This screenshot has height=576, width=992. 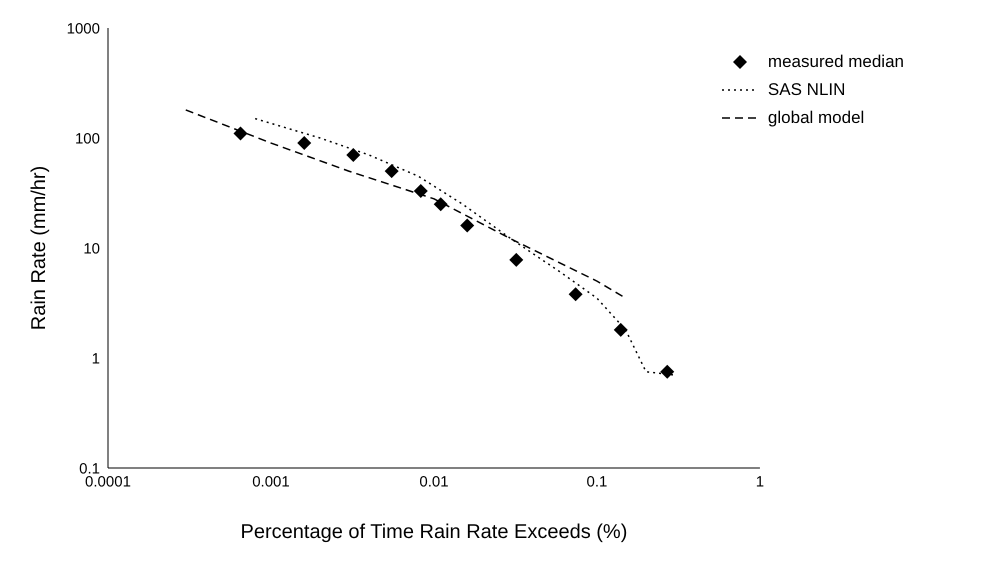 I want to click on x-tick-label: 0.001, so click(x=271, y=482).